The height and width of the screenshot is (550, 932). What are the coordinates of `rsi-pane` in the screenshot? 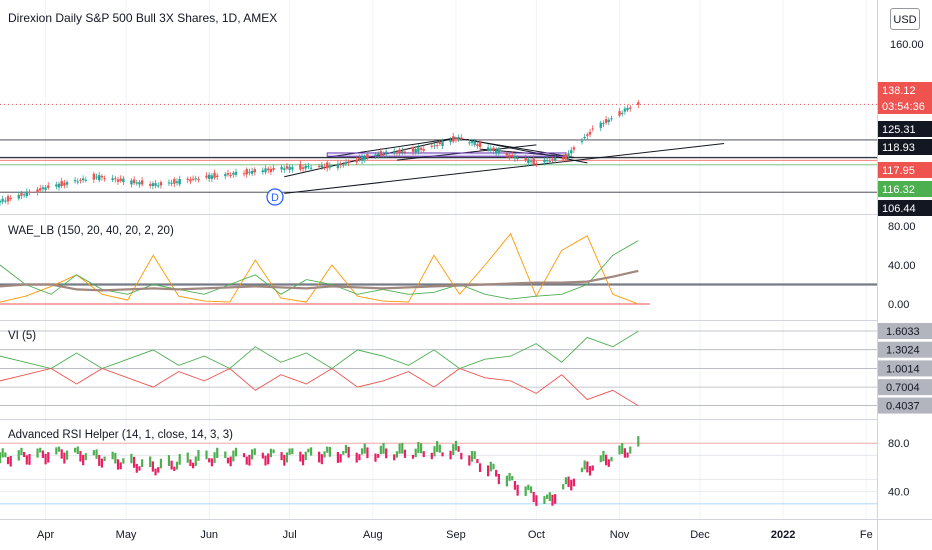 It's located at (438, 471).